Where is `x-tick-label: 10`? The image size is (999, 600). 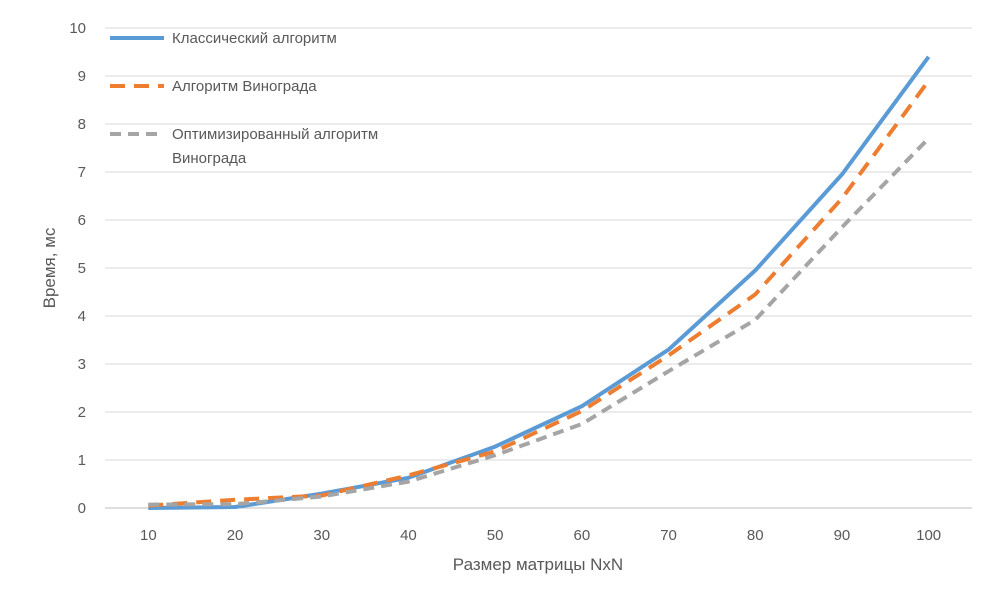 x-tick-label: 10 is located at coordinates (148, 535).